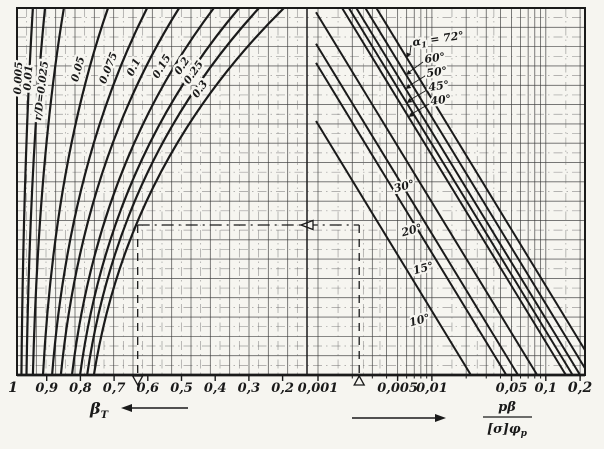 The width and height of the screenshot is (604, 449). What do you see at coordinates (397, 388) in the screenshot?
I see `chart-text: 0,005` at bounding box center [397, 388].